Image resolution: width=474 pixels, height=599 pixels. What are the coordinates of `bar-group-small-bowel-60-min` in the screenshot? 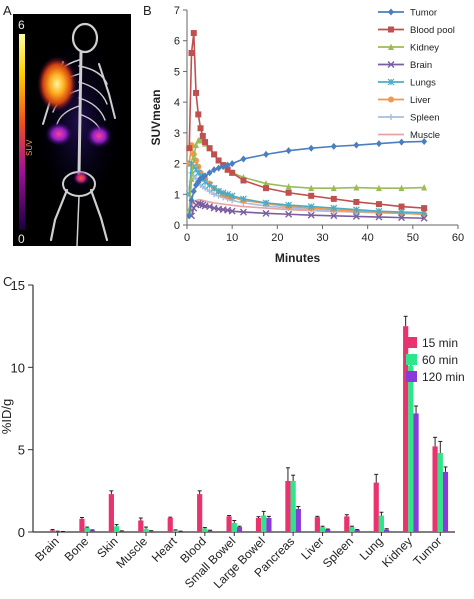 It's located at (234, 525).